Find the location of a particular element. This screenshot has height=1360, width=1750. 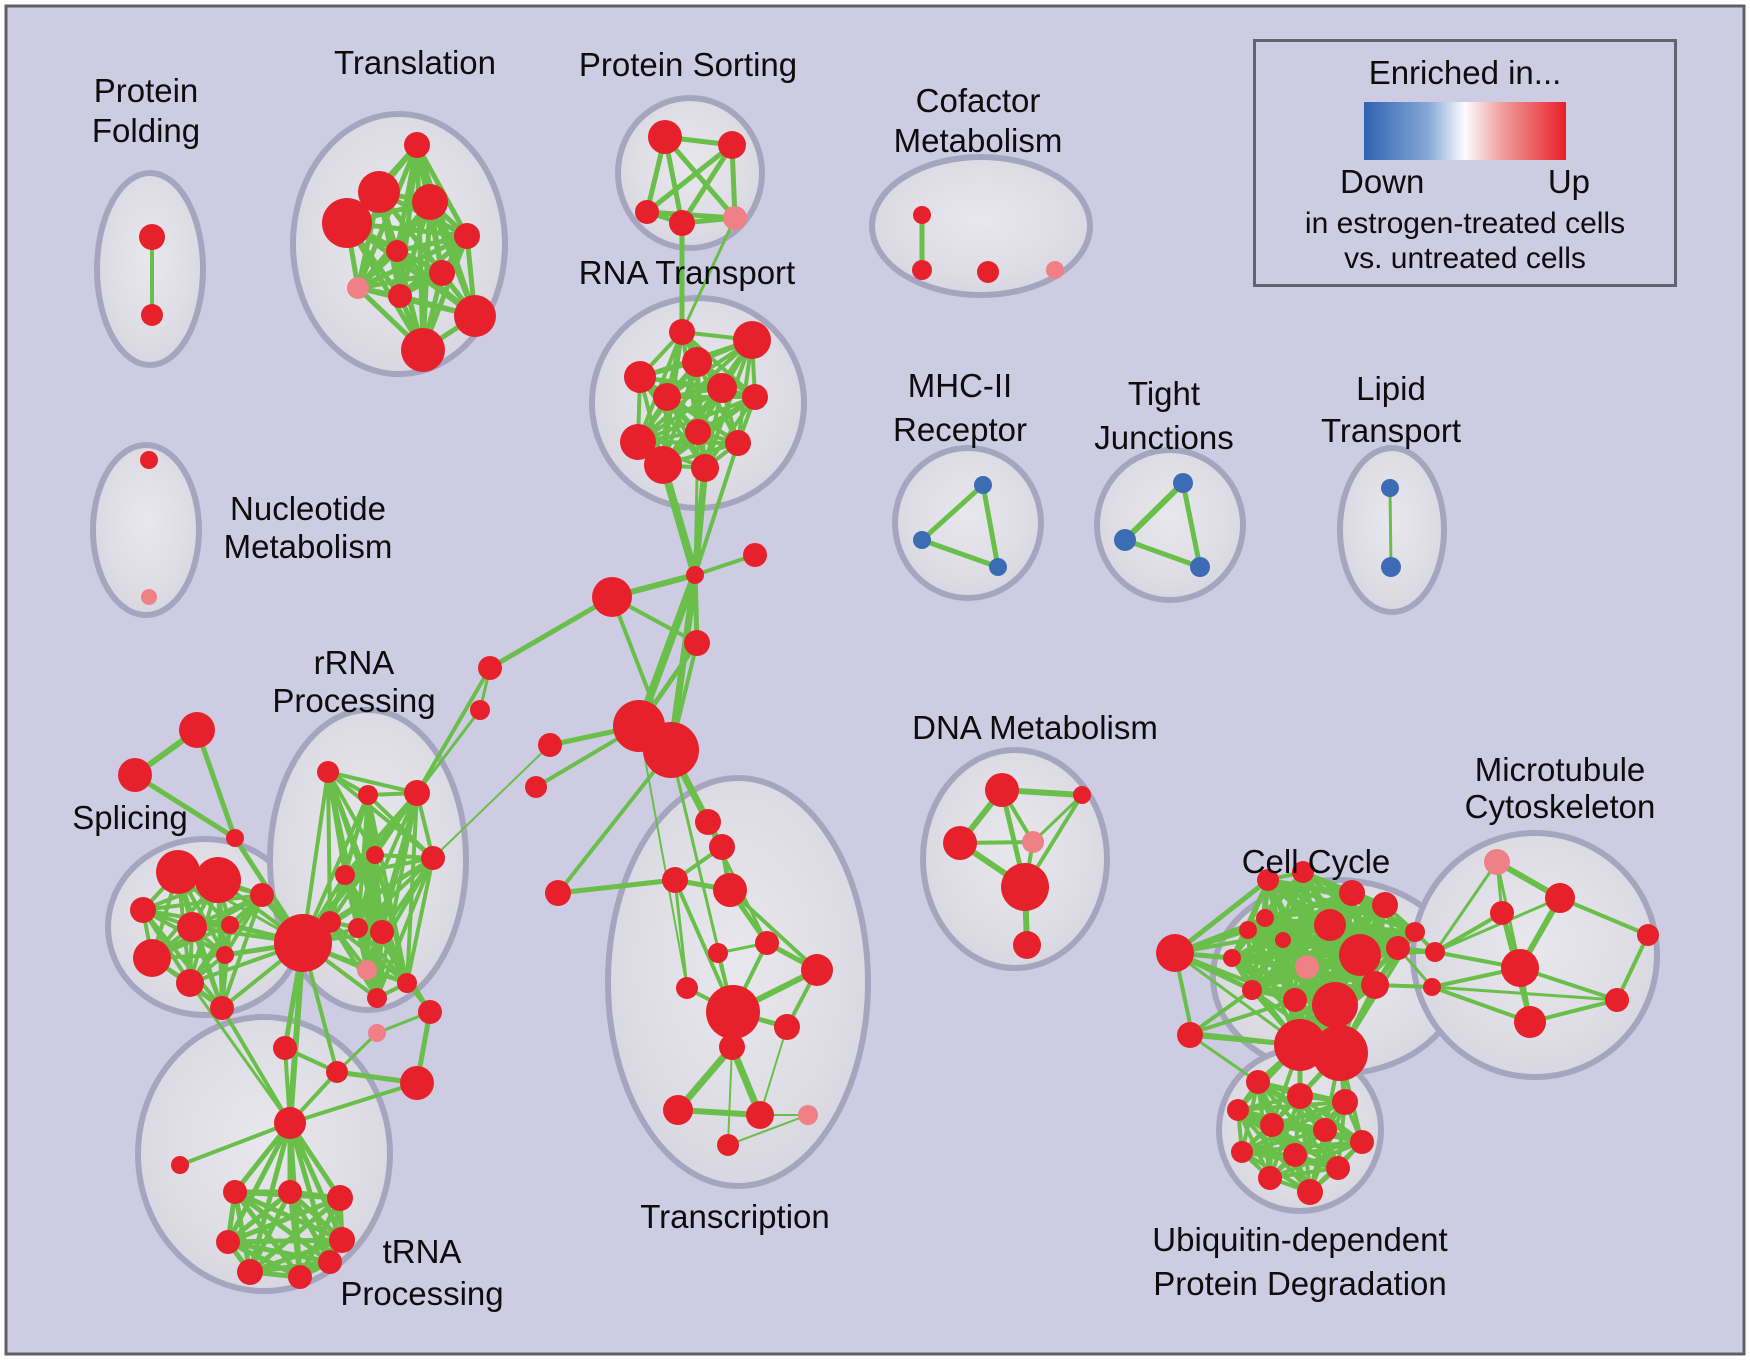

cluster-label-protein-sorting: Protein Sorting is located at coordinates (688, 64).